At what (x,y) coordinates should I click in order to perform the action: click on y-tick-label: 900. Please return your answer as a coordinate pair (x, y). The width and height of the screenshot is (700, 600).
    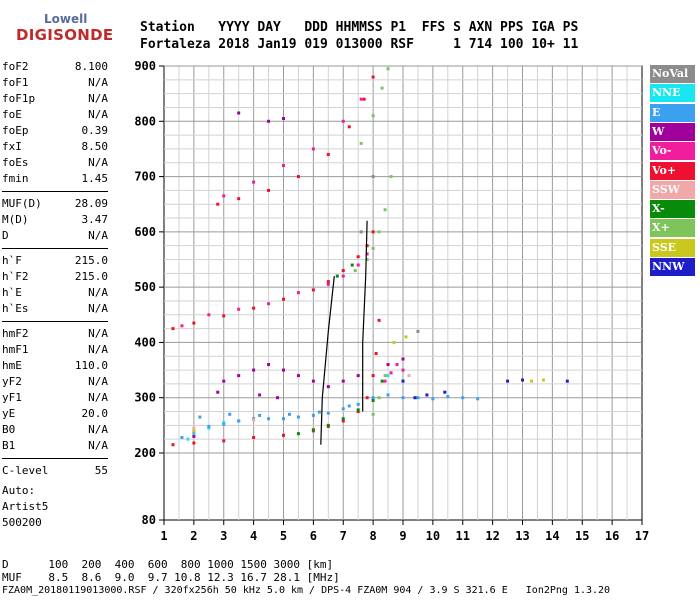
    Looking at the image, I should click on (145, 66).